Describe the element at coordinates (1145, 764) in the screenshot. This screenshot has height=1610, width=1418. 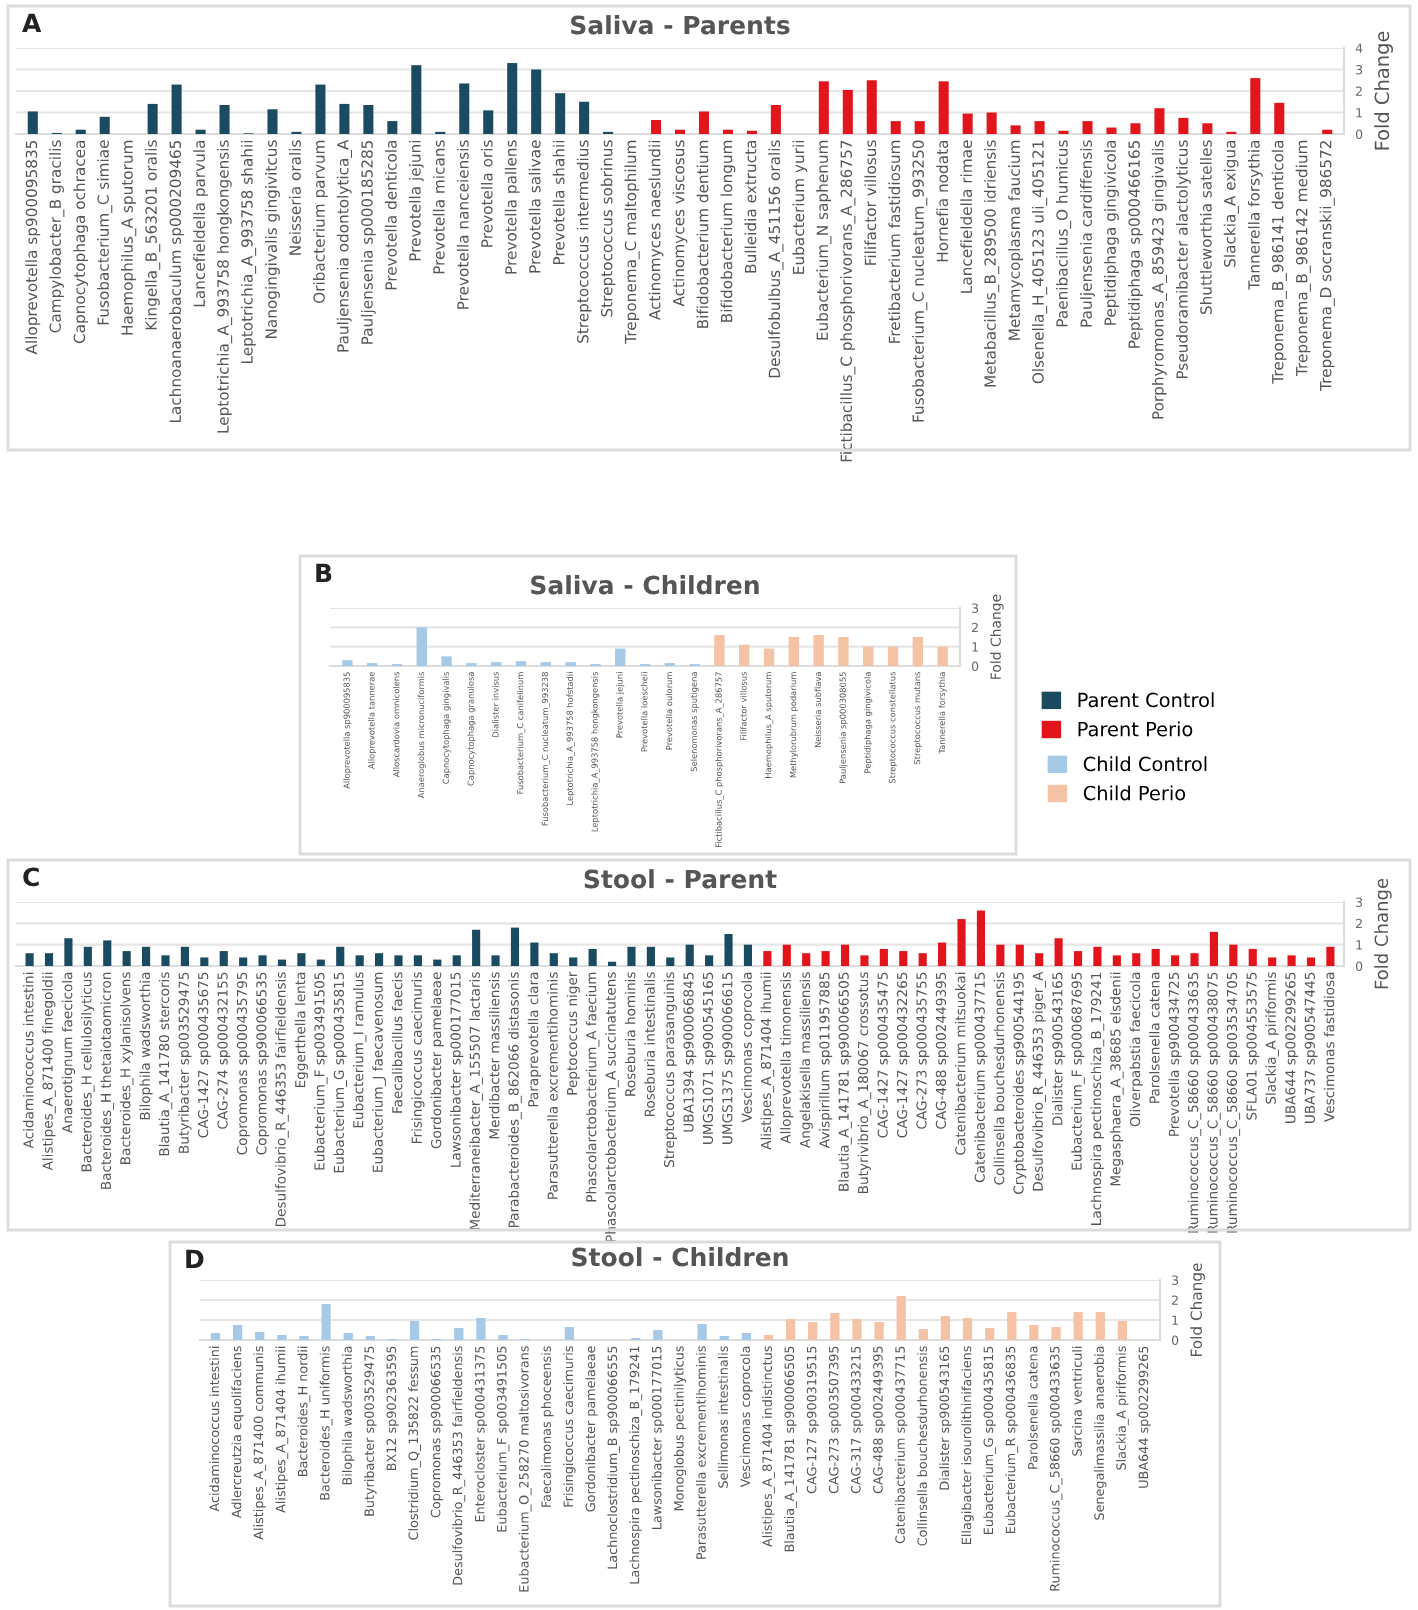
I see `legend-label: Child Control` at that location.